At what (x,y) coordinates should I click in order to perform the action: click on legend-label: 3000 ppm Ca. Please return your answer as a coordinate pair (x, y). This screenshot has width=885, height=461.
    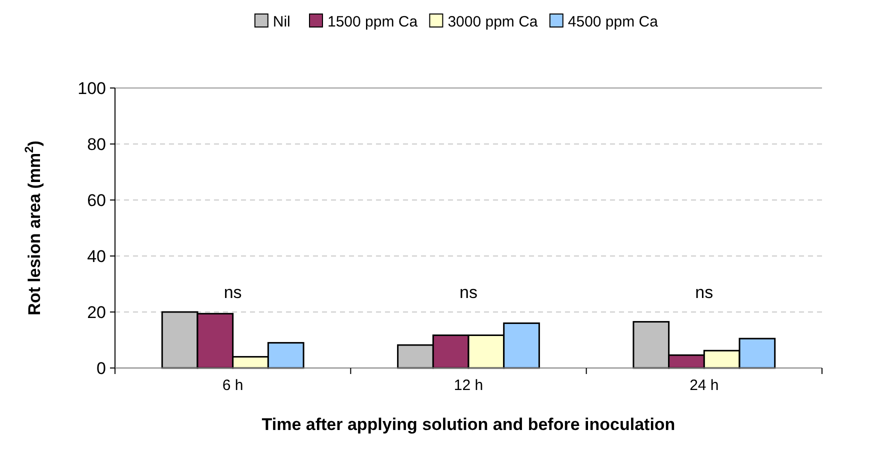
    Looking at the image, I should click on (493, 21).